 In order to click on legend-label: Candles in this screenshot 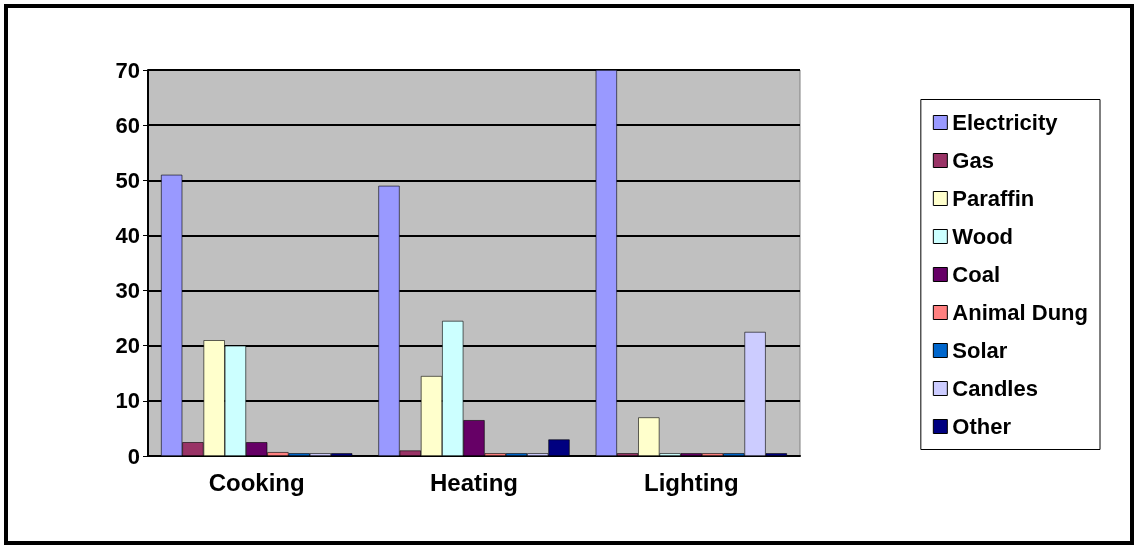, I will do `click(995, 388)`.